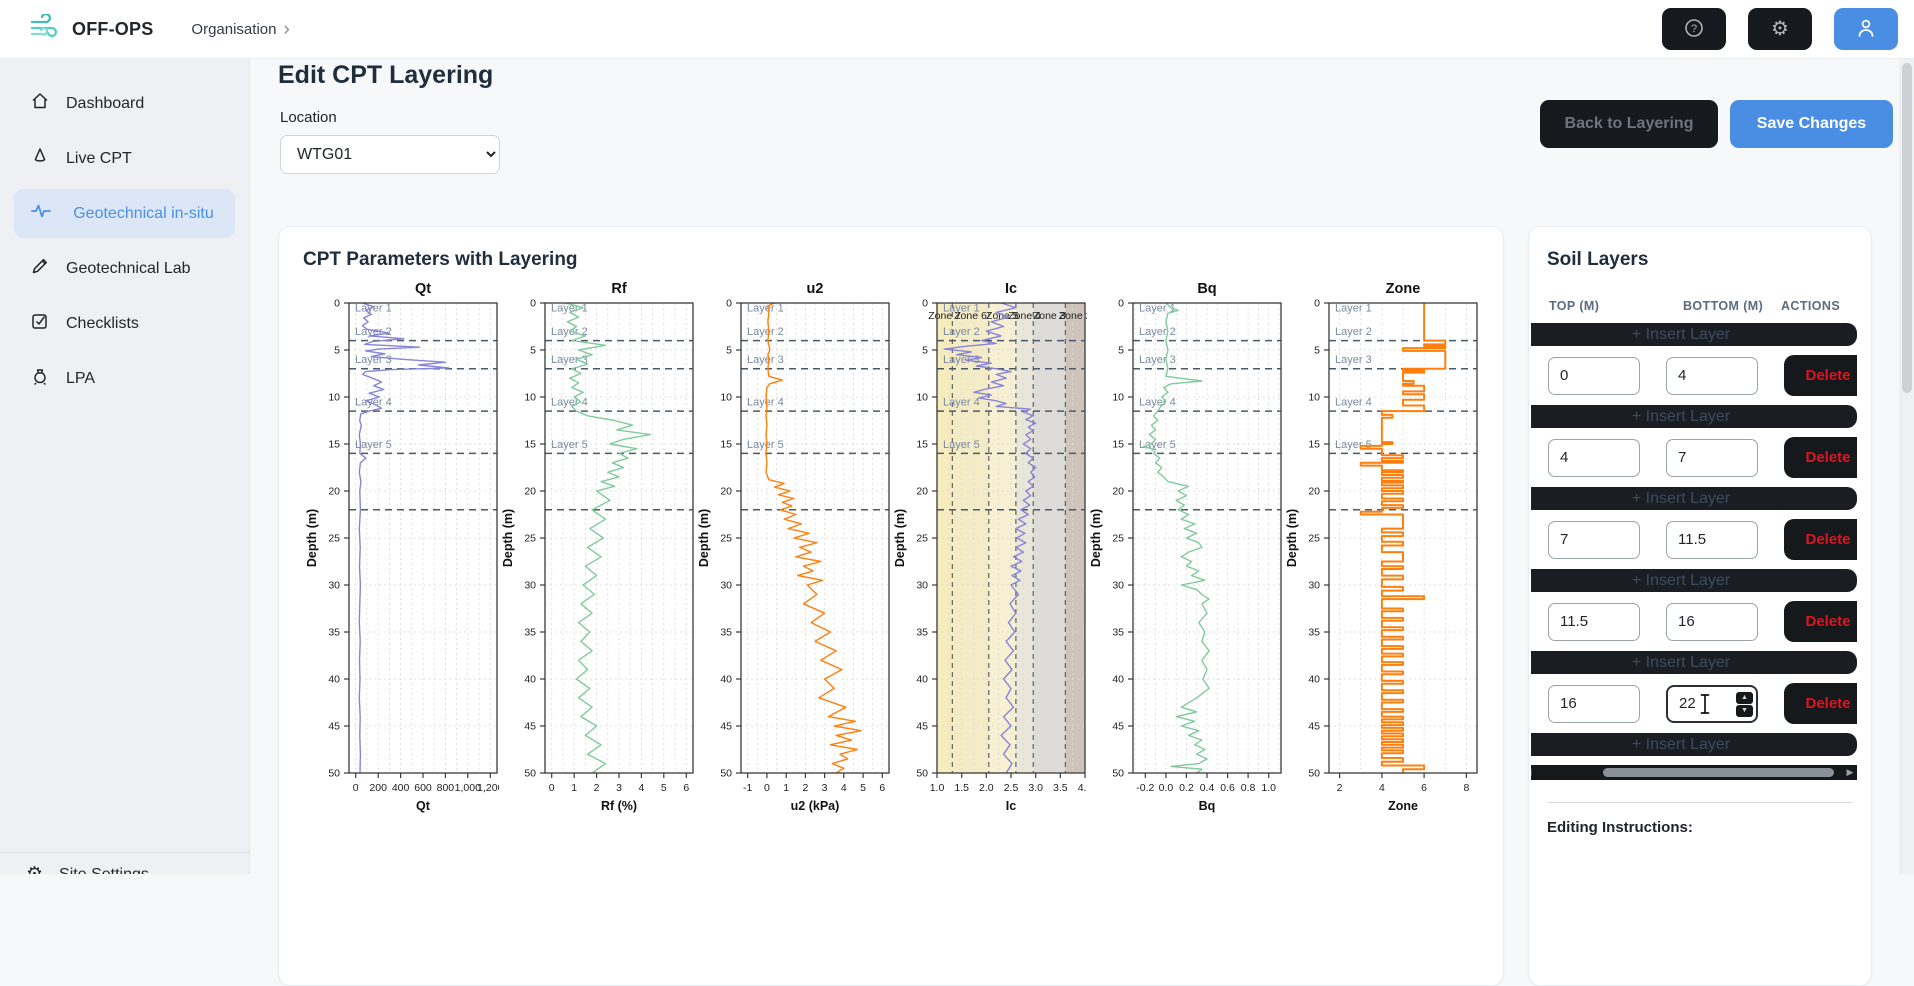 The height and width of the screenshot is (986, 1914). Describe the element at coordinates (40, 158) in the screenshot. I see `cone-icon` at that location.